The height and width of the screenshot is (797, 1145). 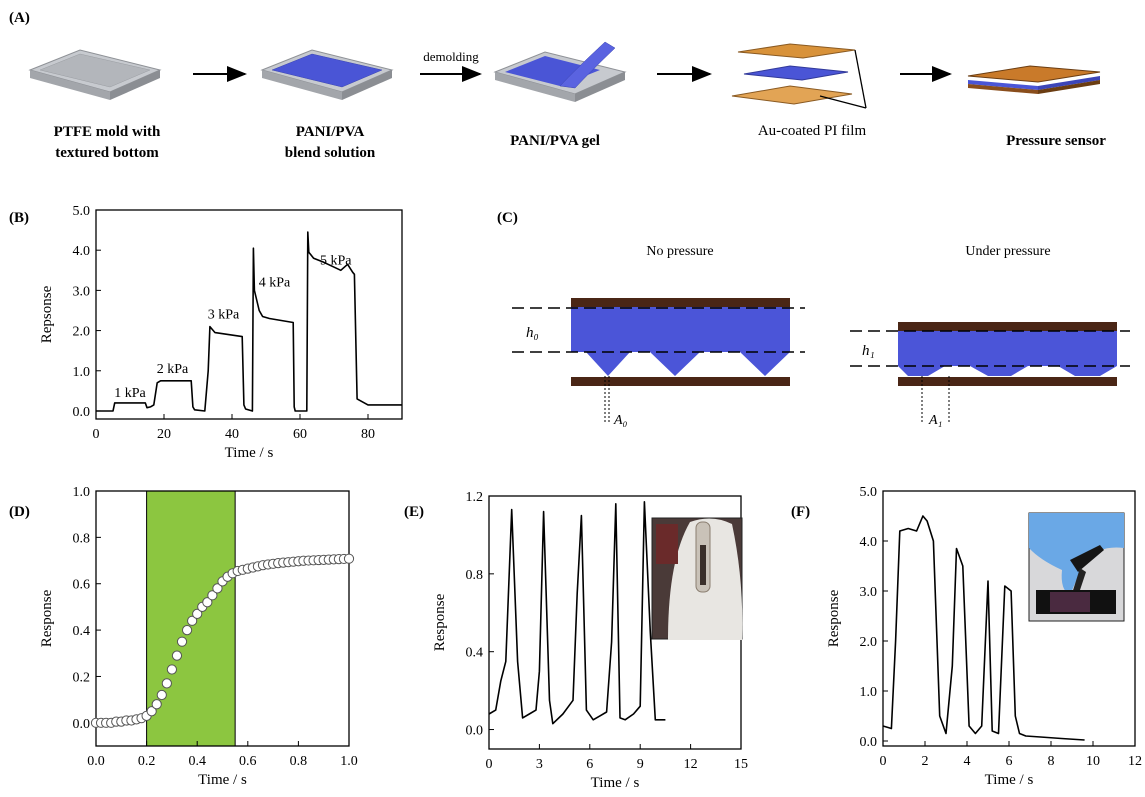 I want to click on pressure-sensor-illustration, so click(x=1034, y=79).